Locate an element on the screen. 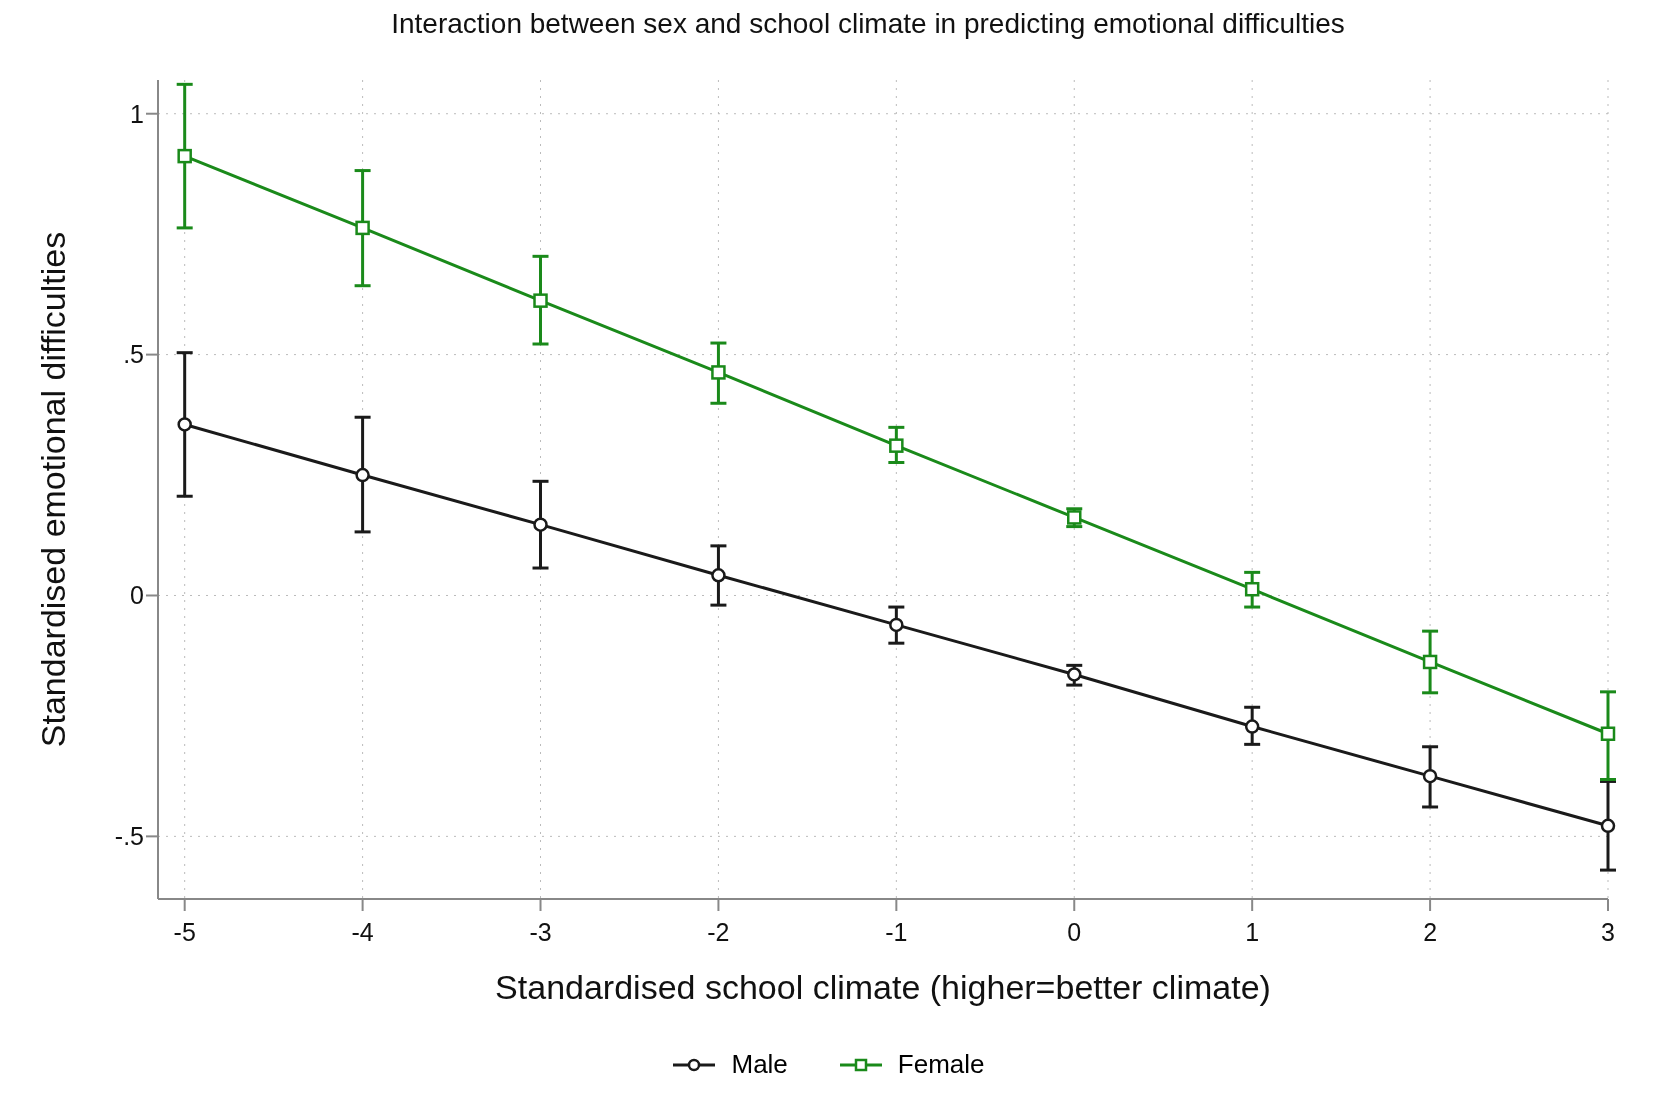 The image size is (1663, 1109). legend-label: Female is located at coordinates (941, 1064).